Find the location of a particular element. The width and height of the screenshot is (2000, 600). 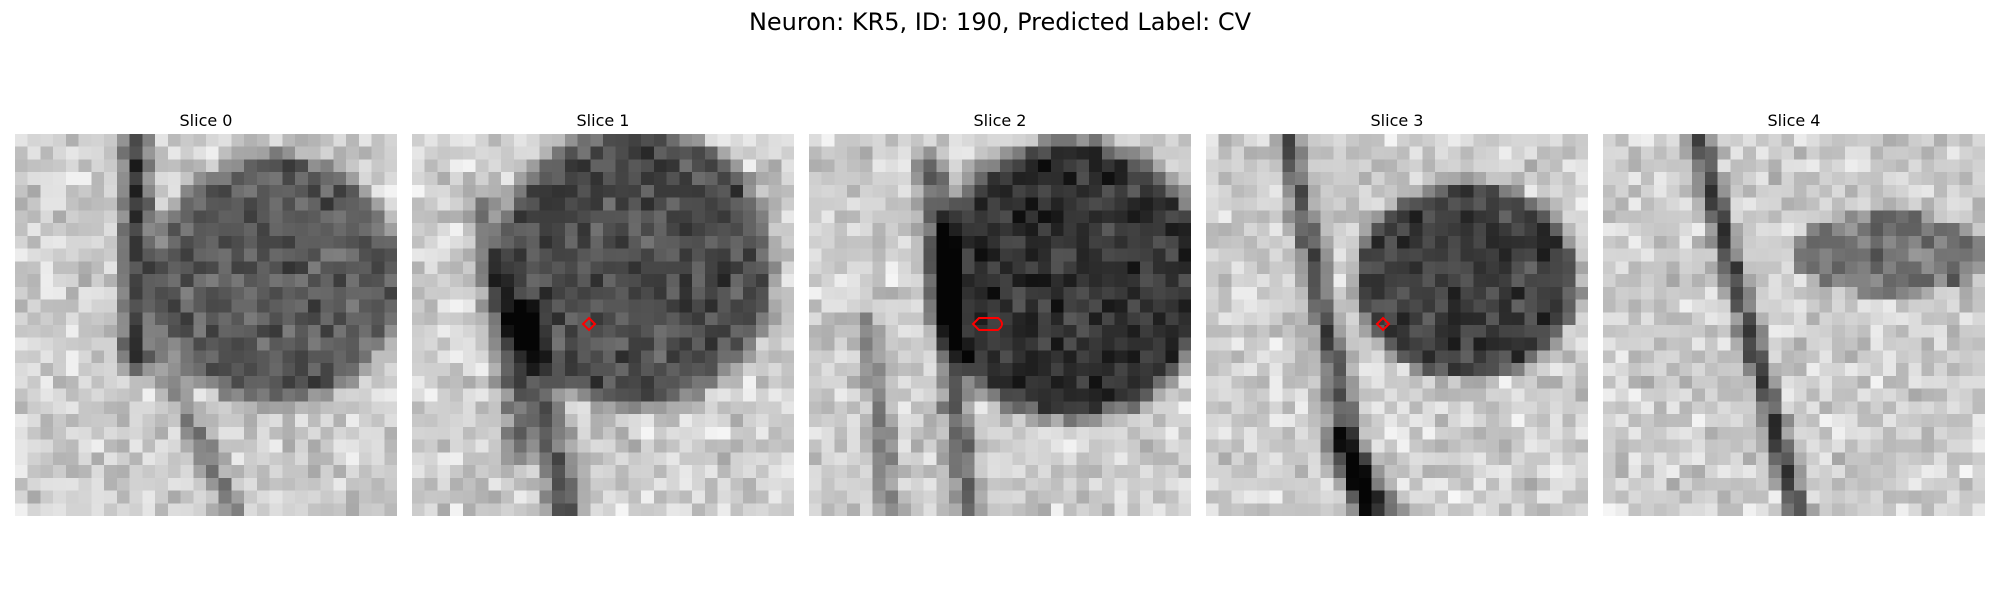

slice-title: Slice 3 is located at coordinates (1397, 120).